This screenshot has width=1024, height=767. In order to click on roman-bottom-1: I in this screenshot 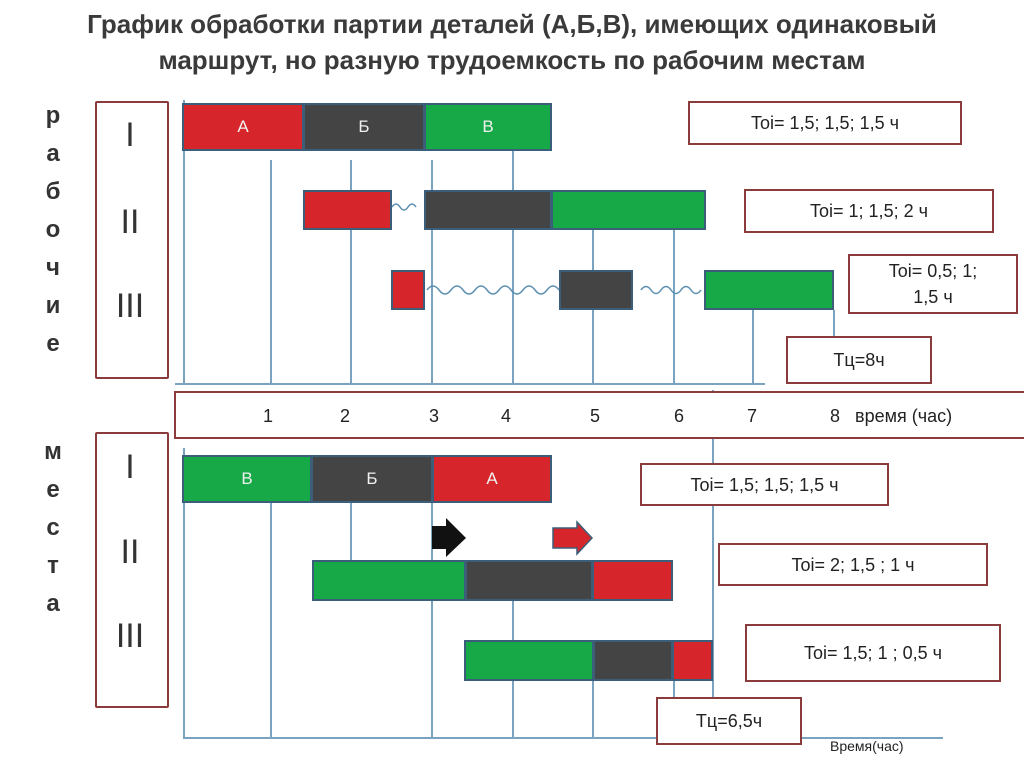, I will do `click(130, 467)`.